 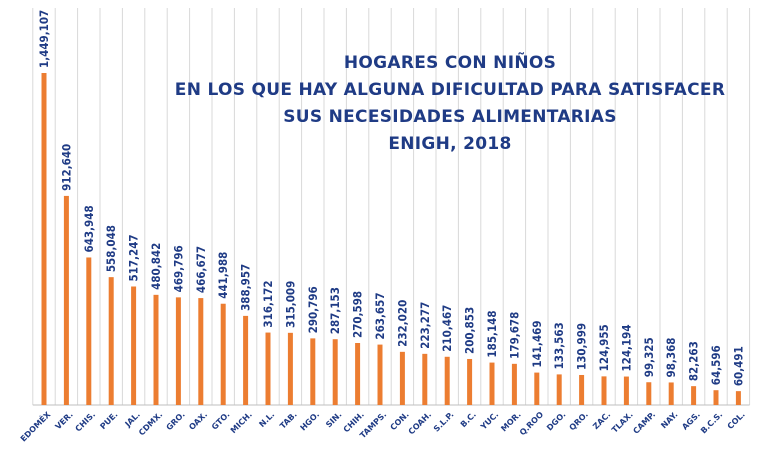 What do you see at coordinates (669, 420) in the screenshot?
I see `category-label-28: NAY.` at bounding box center [669, 420].